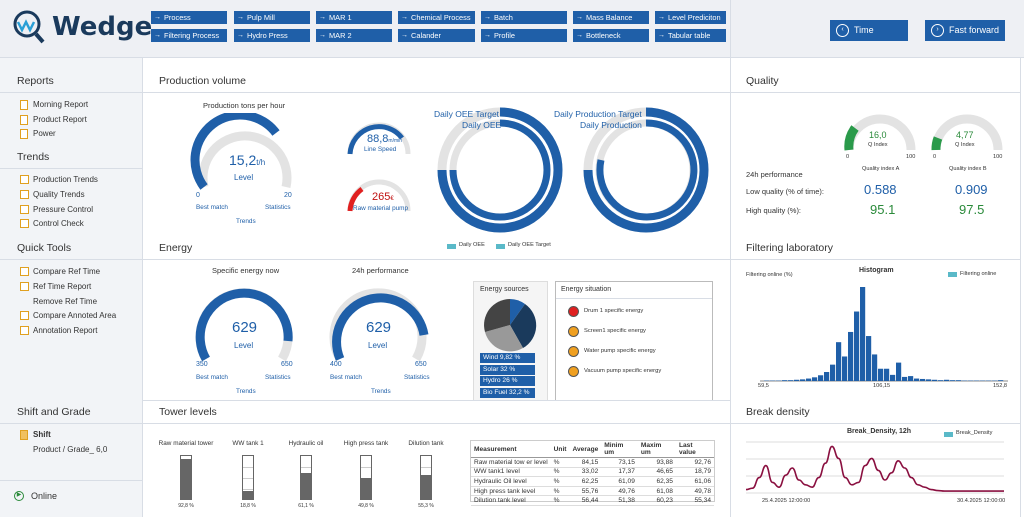 The image size is (1024, 517). I want to click on sidebar-item-ref-time-report: Ref Time Report, so click(55, 286).